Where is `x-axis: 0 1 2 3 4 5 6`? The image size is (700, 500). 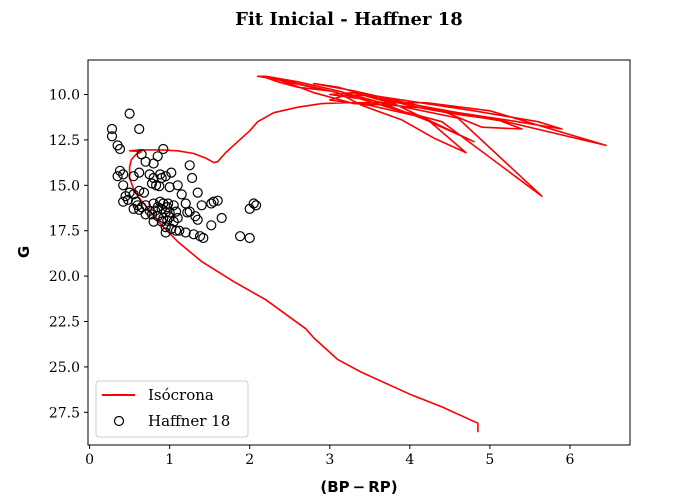
x-axis: 0 1 2 3 4 5 6 is located at coordinates (329, 456).